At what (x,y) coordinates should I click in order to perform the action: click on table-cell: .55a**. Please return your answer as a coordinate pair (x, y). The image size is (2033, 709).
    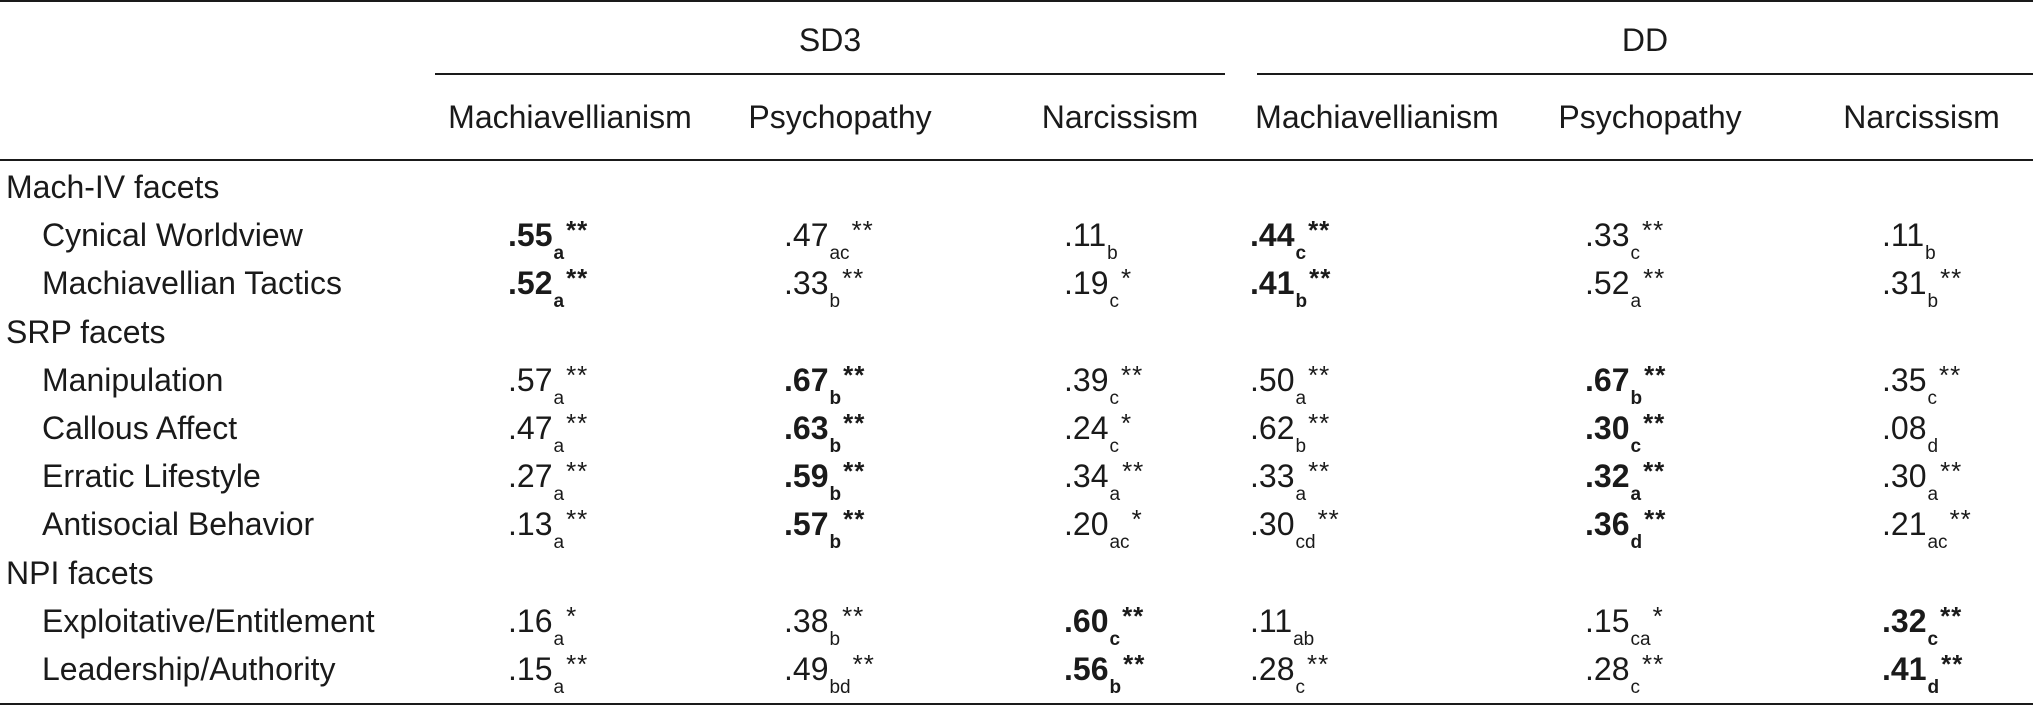
    Looking at the image, I should click on (548, 240).